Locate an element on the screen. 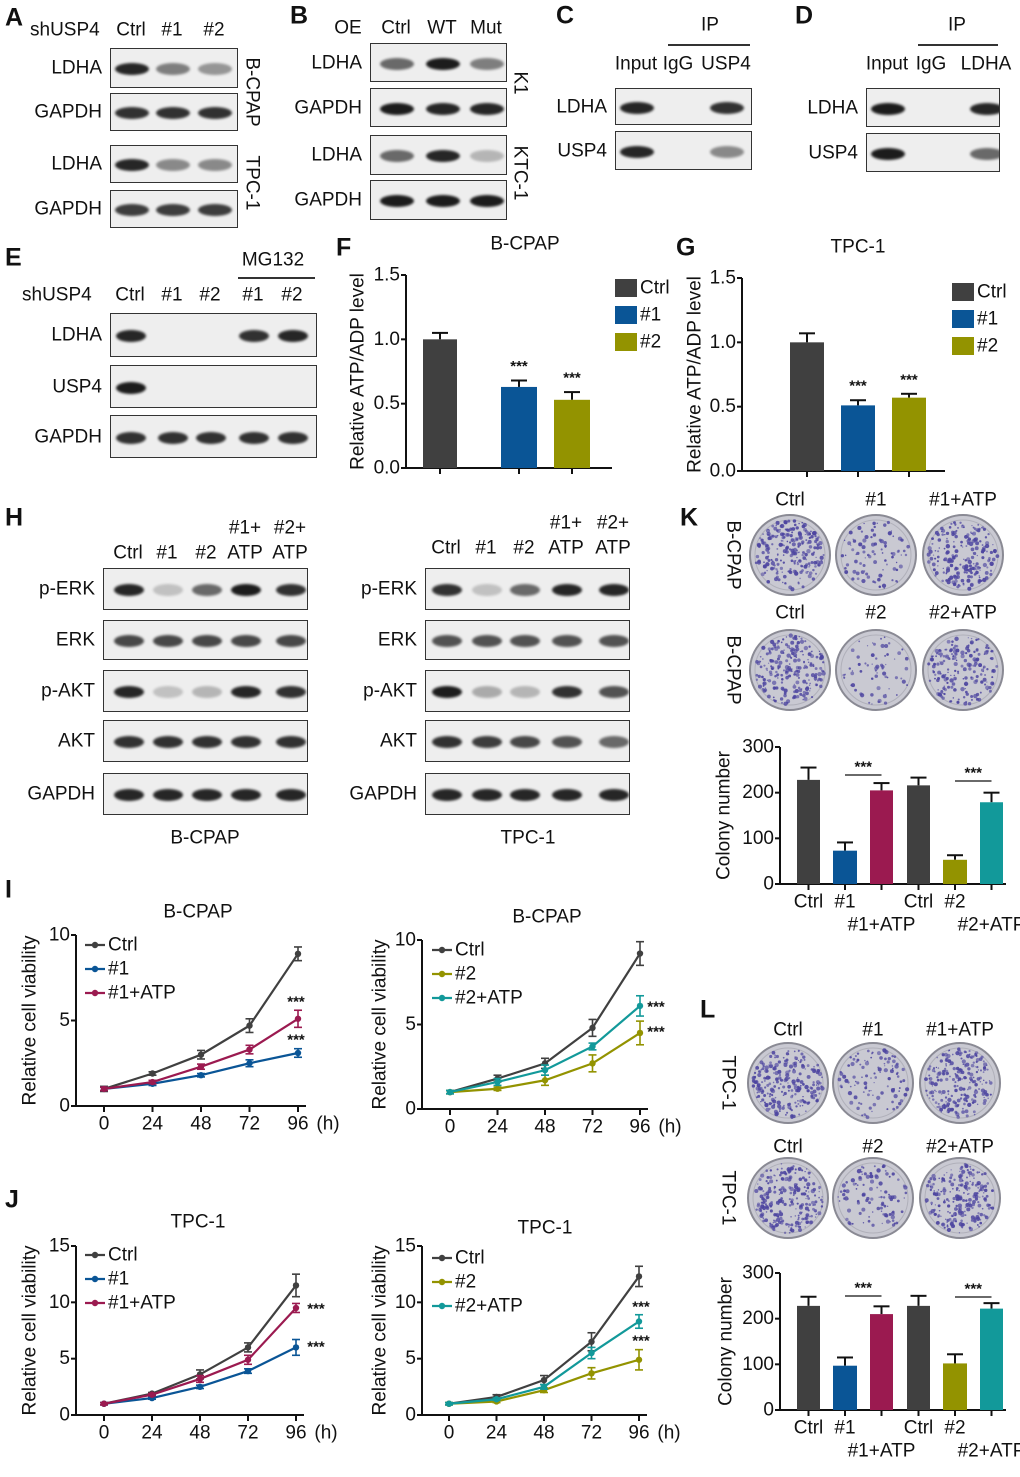 Image resolution: width=1020 pixels, height=1477 pixels. row-label: USP4 is located at coordinates (77, 386).